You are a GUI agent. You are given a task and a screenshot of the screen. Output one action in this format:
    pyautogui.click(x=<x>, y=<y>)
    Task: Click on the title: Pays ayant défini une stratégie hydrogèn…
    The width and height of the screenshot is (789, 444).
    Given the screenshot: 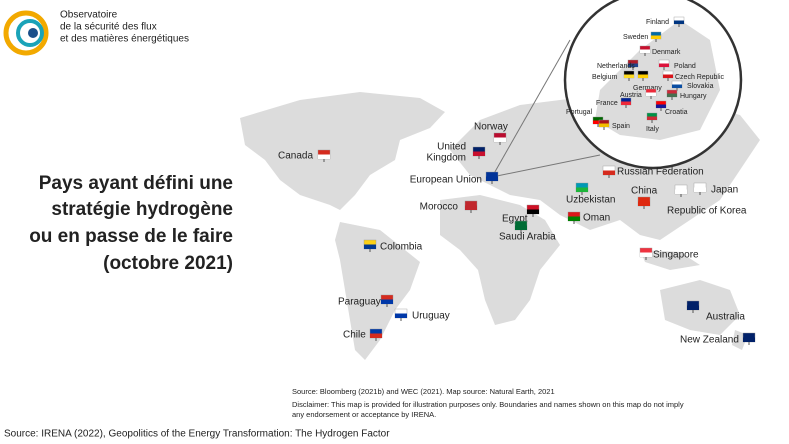 What is the action you would take?
    pyautogui.click(x=131, y=223)
    